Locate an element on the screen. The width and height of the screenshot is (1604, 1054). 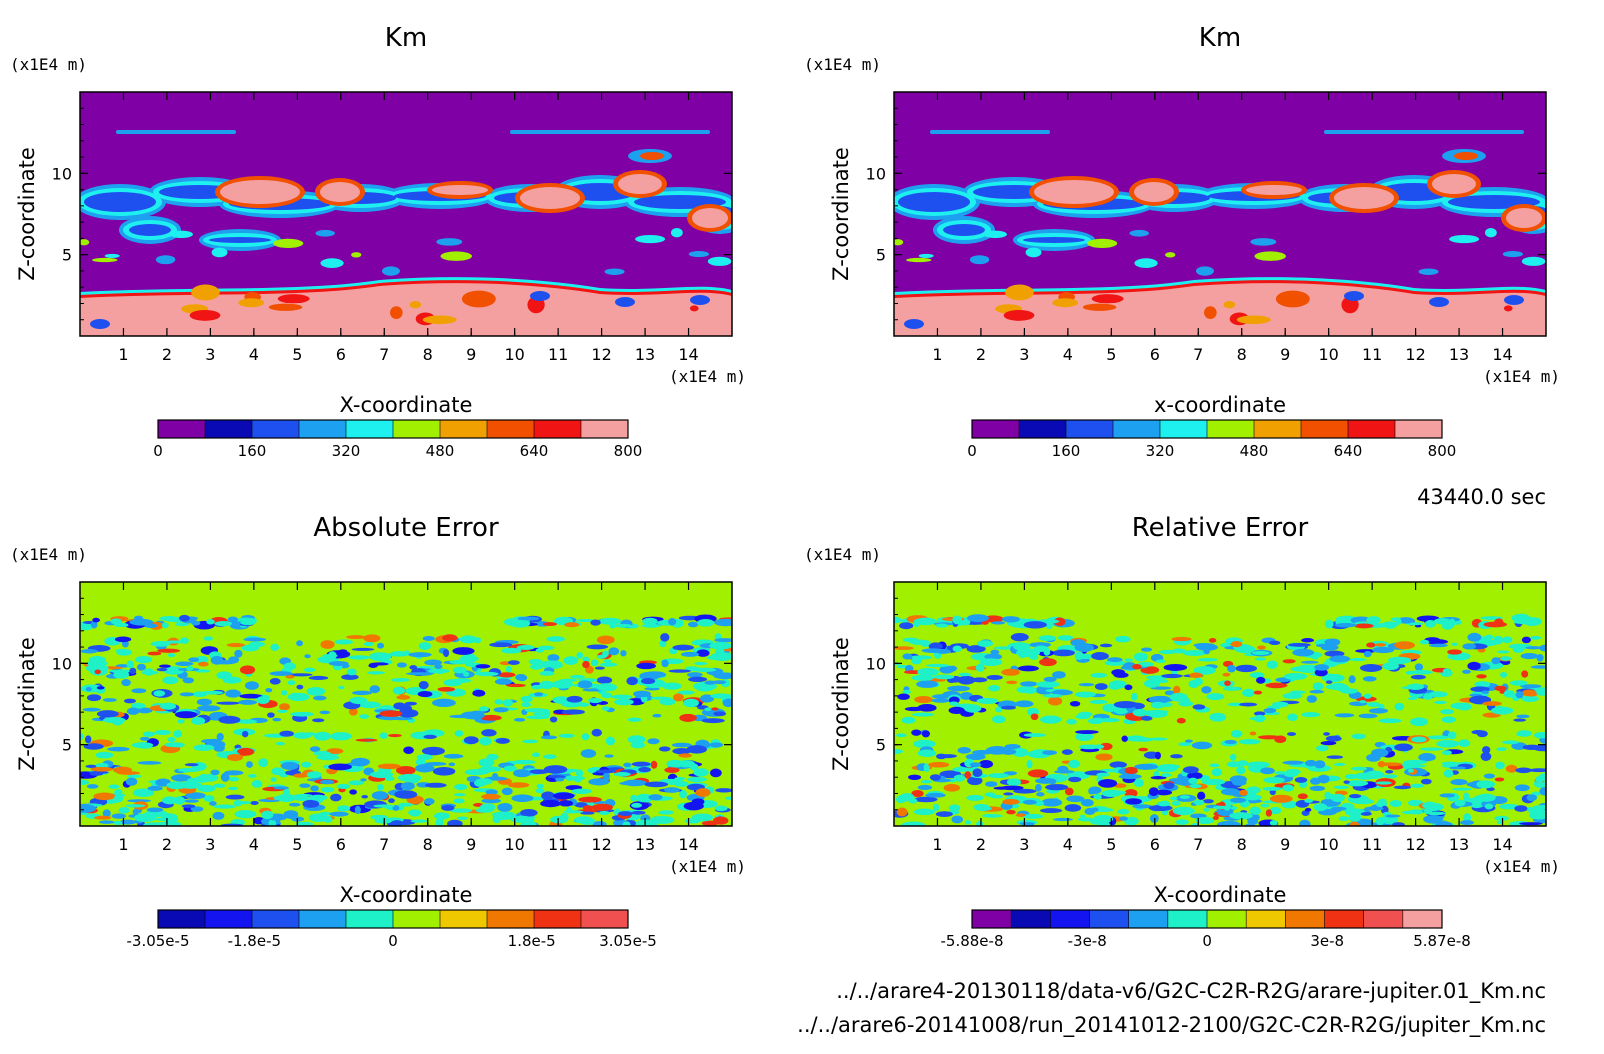
x-tick-label: 2 is located at coordinates (981, 354).